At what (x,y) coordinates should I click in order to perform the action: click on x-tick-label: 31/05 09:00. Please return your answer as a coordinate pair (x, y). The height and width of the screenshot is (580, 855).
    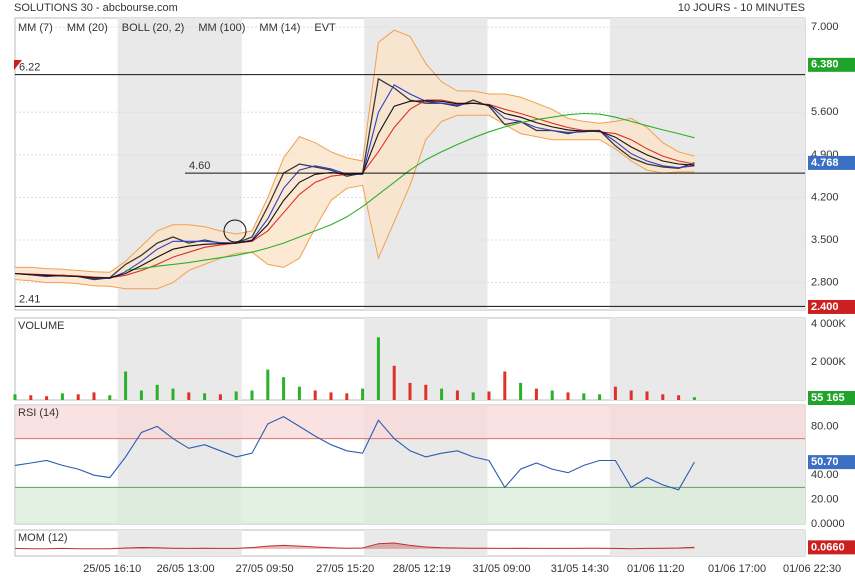
    Looking at the image, I should click on (502, 569).